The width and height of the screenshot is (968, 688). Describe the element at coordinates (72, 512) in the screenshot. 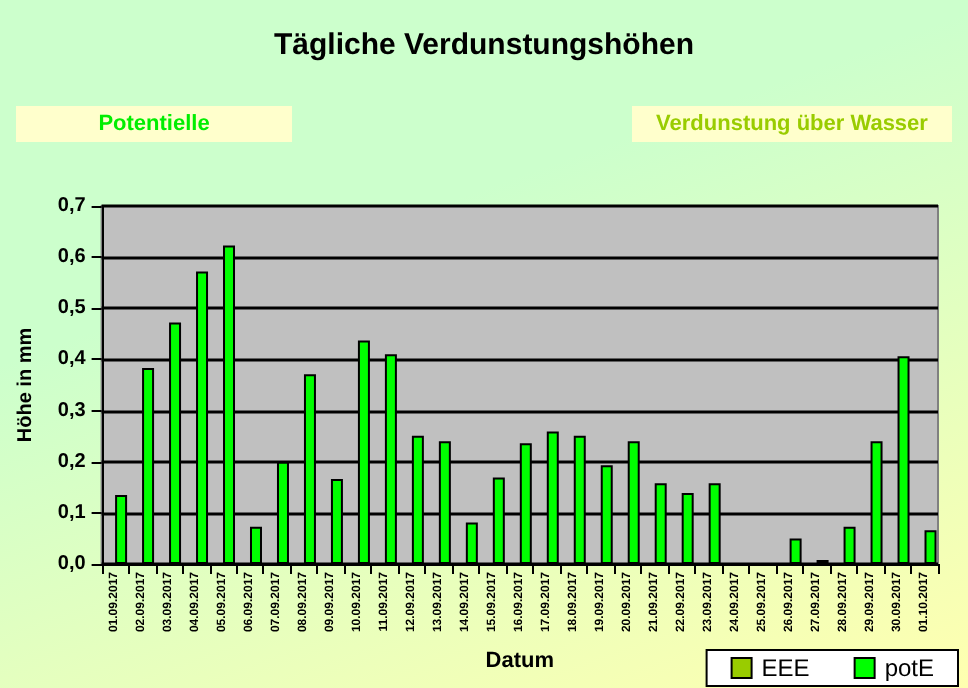

I see `y-tick-label: 0,1` at that location.